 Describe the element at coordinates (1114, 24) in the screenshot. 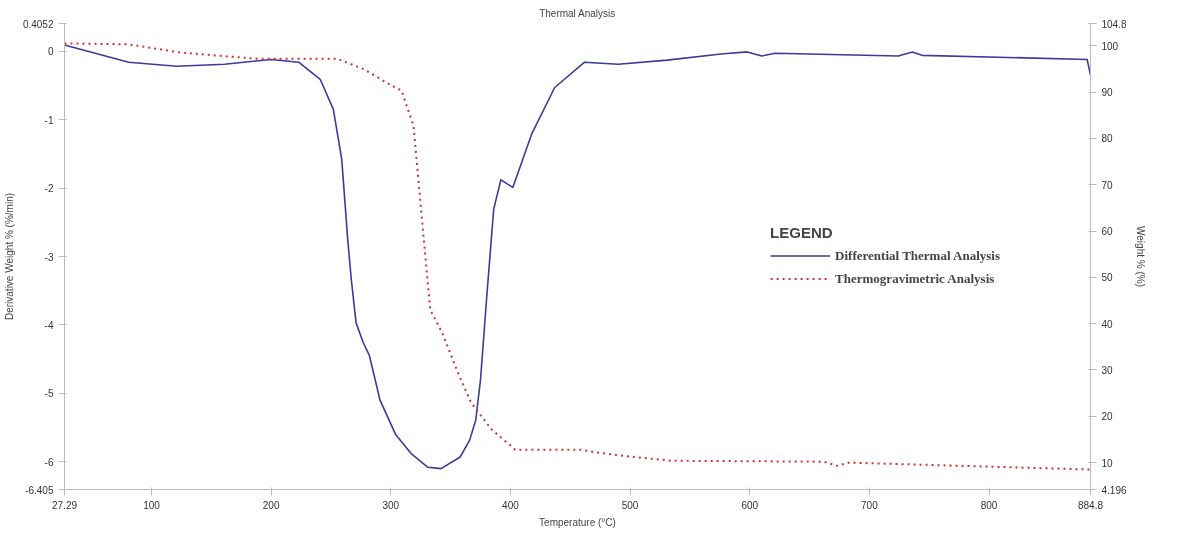

I see `y2-tick-label: 104.8` at that location.